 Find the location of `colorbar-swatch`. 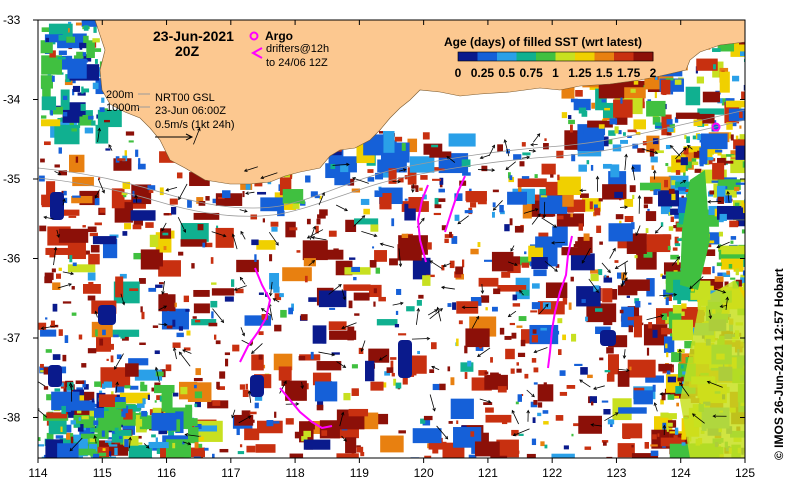

colorbar-swatch is located at coordinates (604, 56).